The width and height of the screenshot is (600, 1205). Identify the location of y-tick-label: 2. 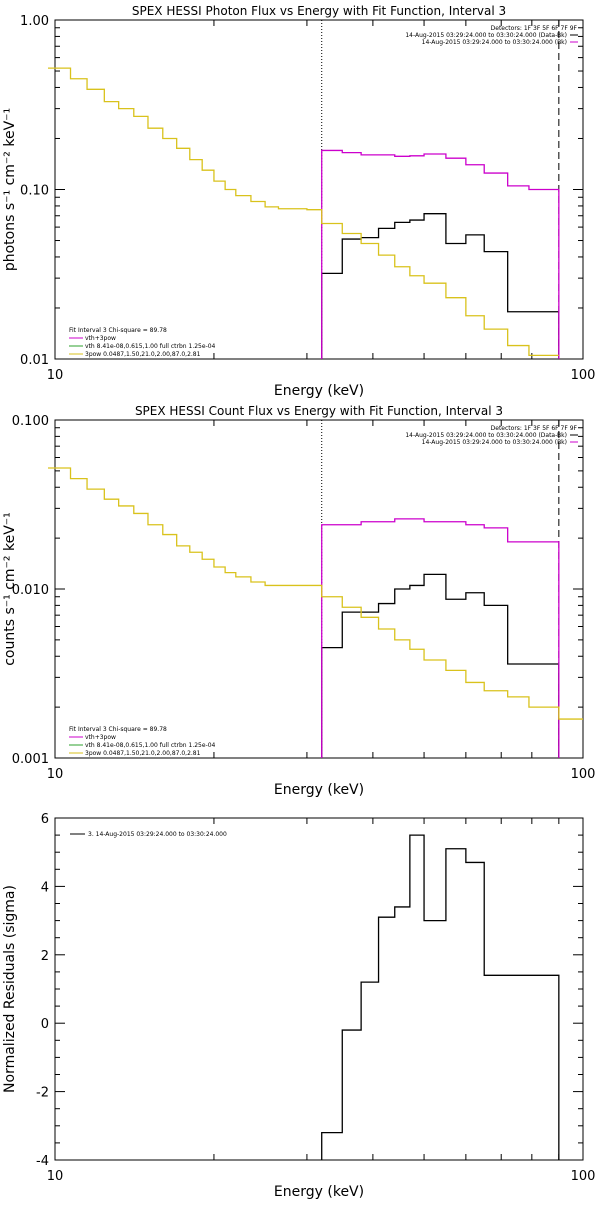
(45, 956).